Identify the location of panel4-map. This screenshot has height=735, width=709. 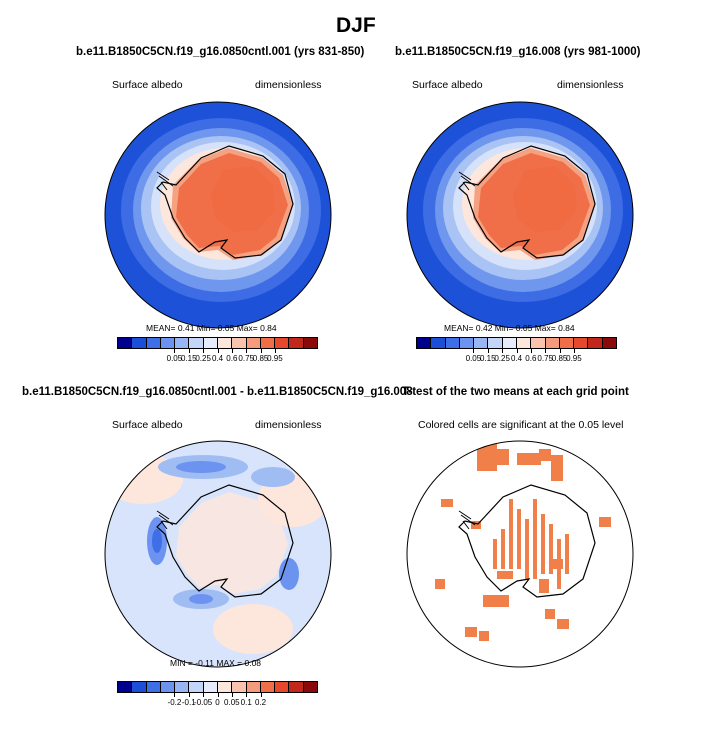
(520, 554).